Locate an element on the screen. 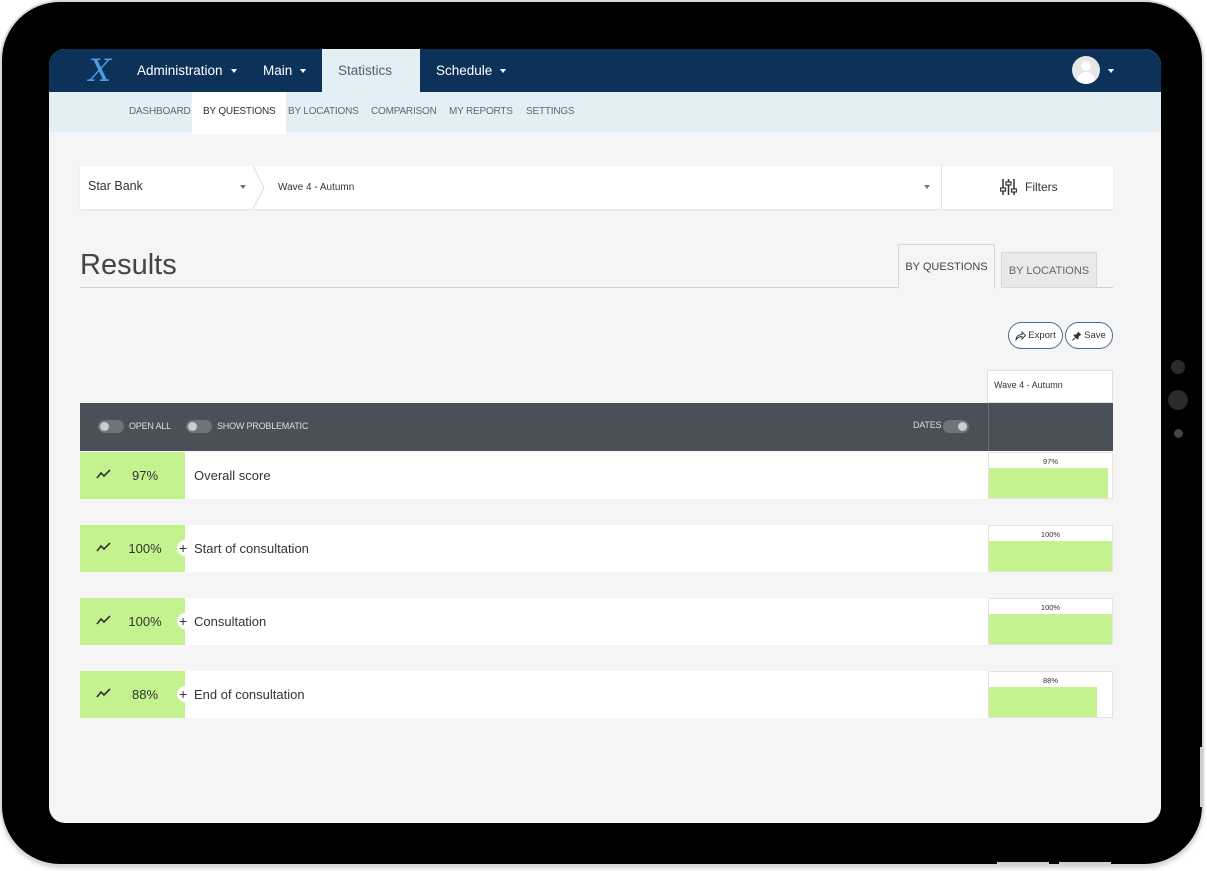 The image size is (1207, 871). tab-by-locations: BY LOCATIONS is located at coordinates (323, 111).